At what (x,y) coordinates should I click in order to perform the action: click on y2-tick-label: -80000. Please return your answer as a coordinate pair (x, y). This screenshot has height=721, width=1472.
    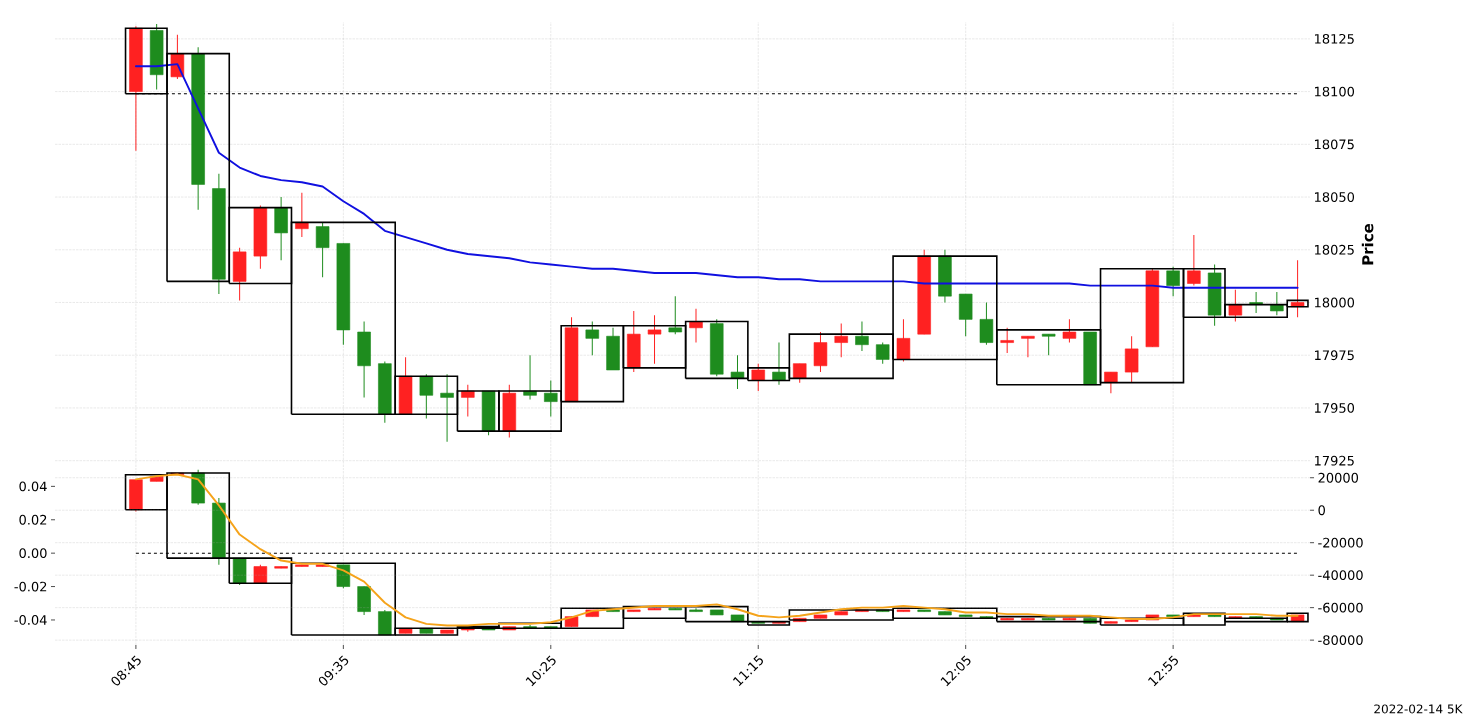
    Looking at the image, I should click on (1340, 640).